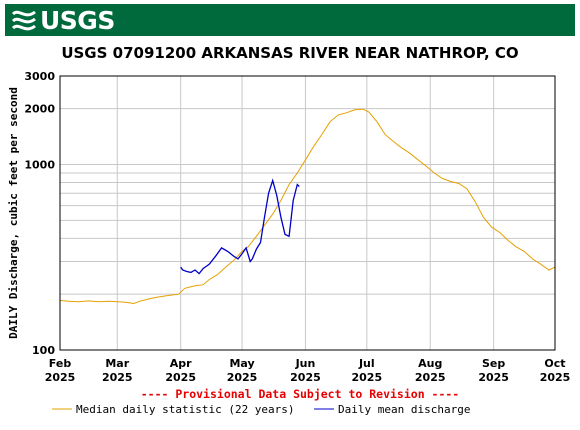 This screenshot has height=430, width=580. I want to click on x-tick-month-1: Mar, so click(117, 363).